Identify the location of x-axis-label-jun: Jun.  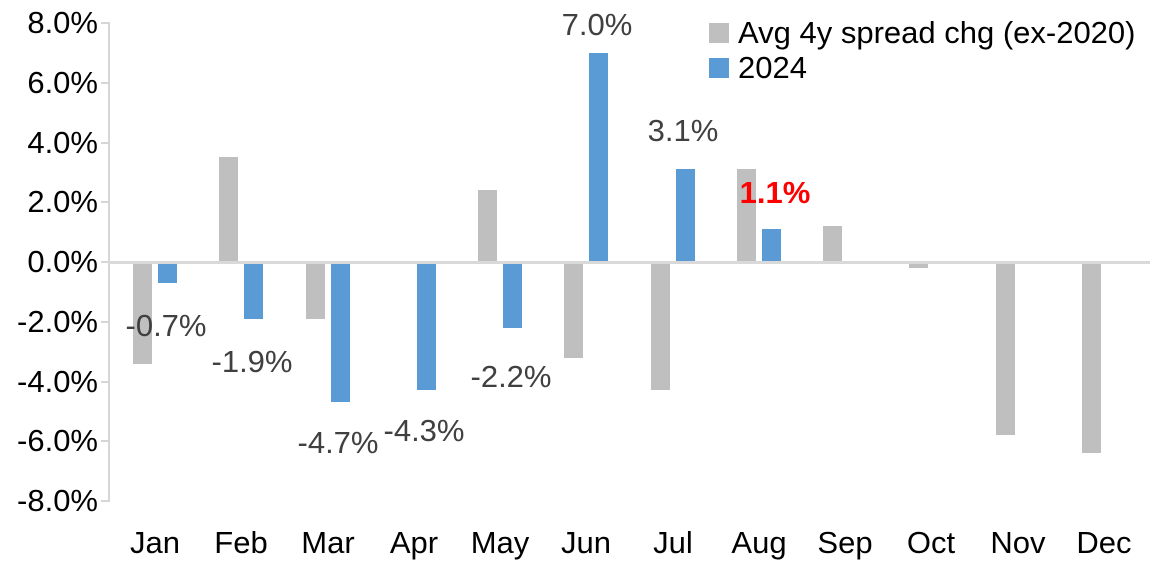
(586, 542).